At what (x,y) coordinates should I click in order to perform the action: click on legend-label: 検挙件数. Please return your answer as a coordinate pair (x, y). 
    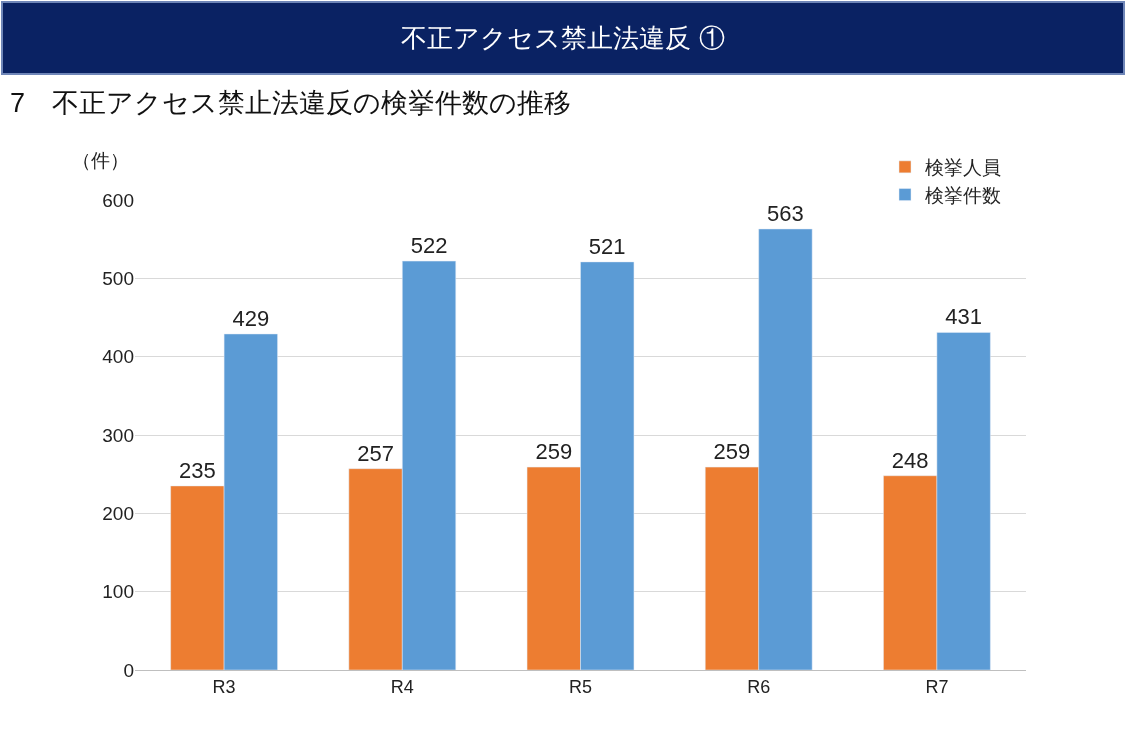
    Looking at the image, I should click on (963, 195).